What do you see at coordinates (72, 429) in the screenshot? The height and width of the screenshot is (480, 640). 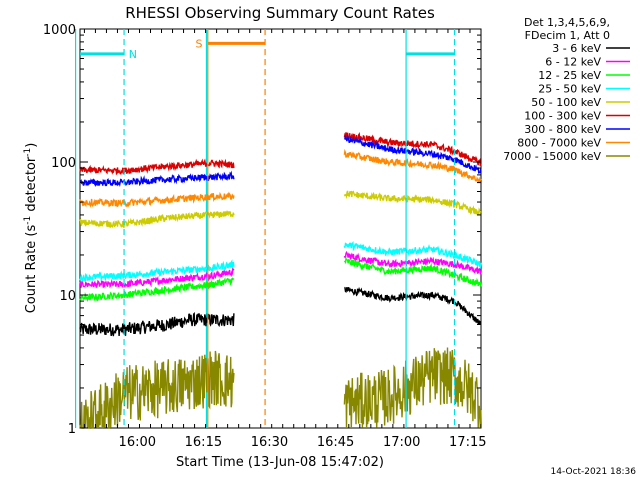 I see `y-tick-label: 1` at bounding box center [72, 429].